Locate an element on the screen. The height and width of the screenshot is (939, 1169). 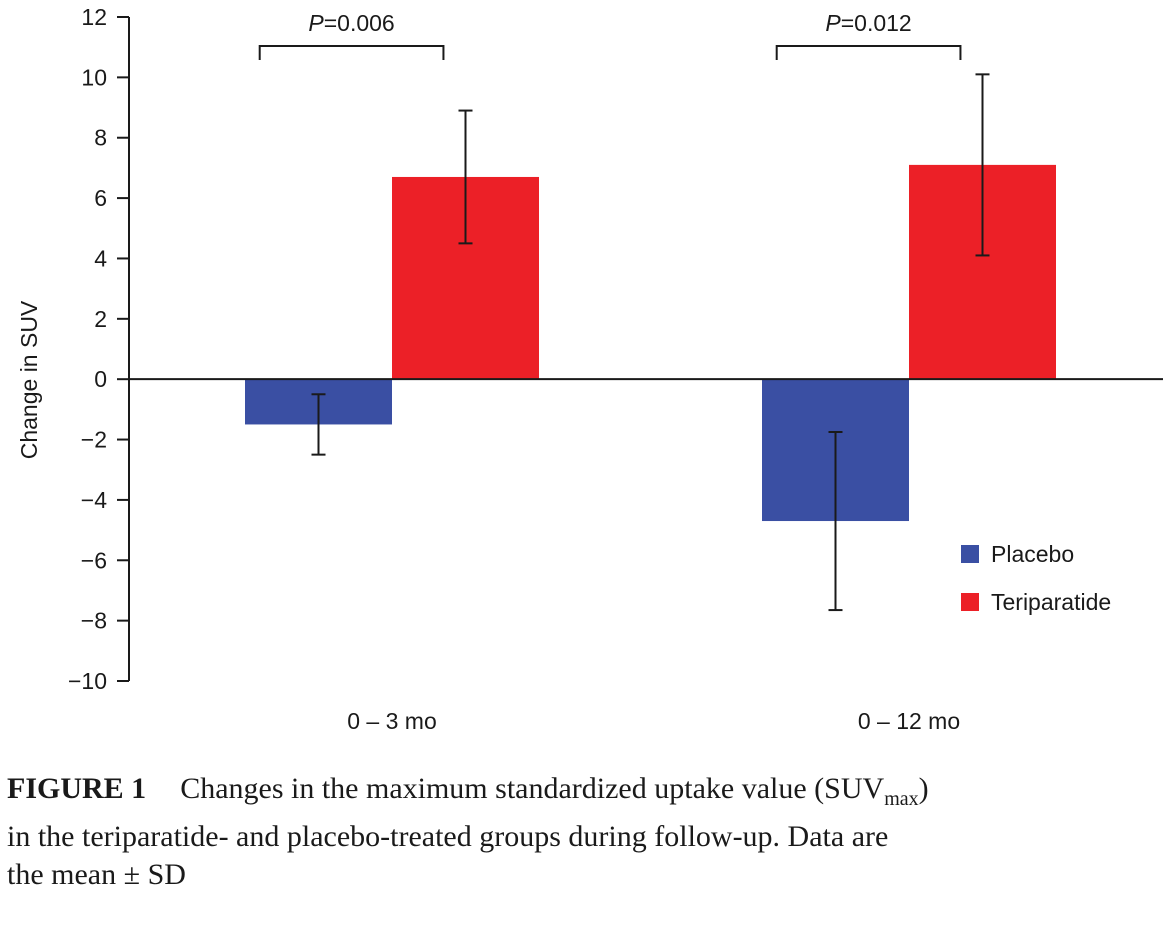
y-tick-label: 4 is located at coordinates (100, 258).